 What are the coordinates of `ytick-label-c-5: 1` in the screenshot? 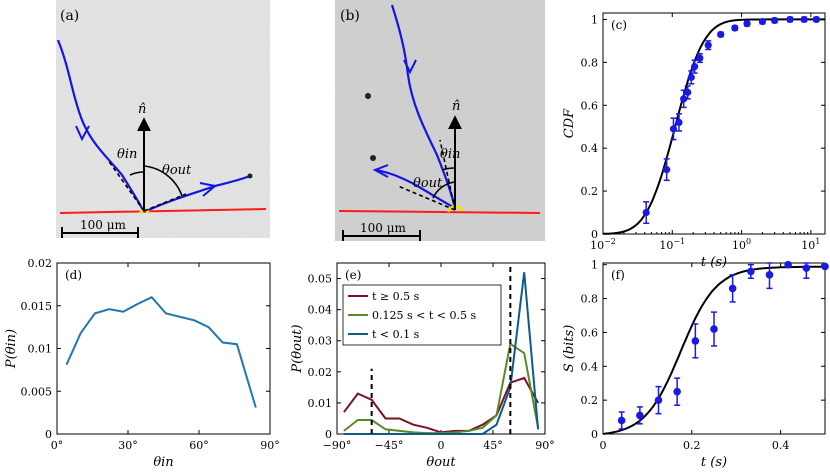 It's located at (594, 19).